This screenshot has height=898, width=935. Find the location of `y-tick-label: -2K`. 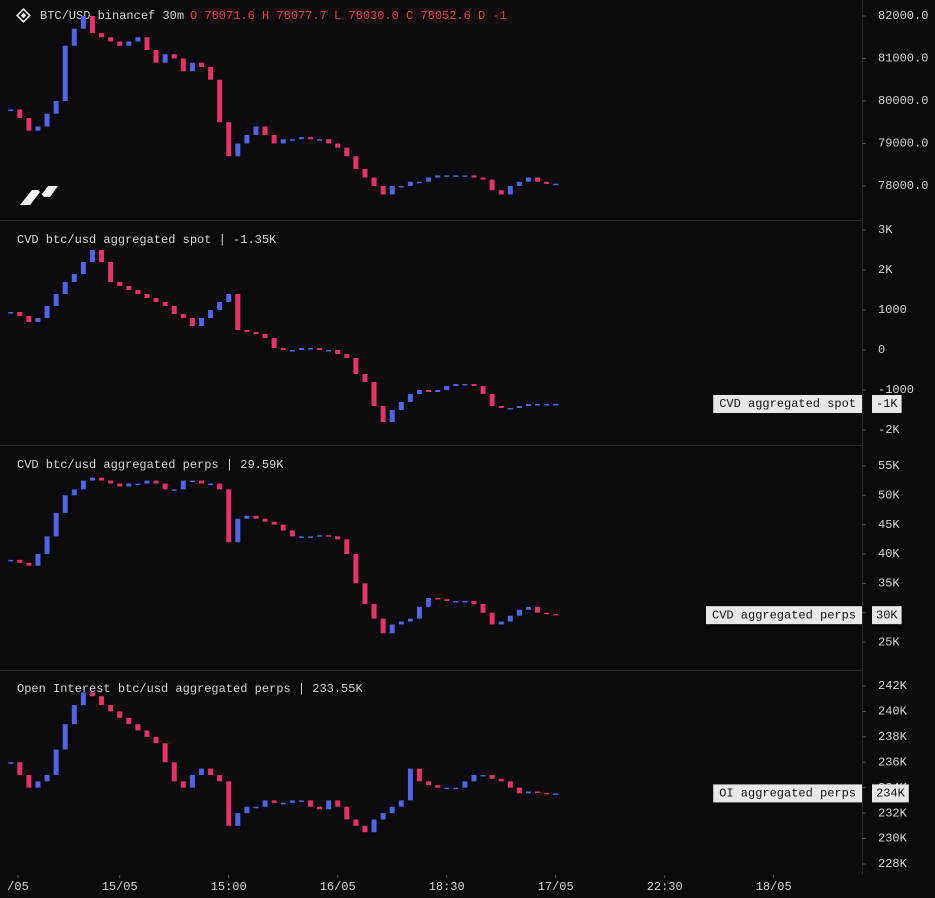

y-tick-label: -2K is located at coordinates (889, 430).